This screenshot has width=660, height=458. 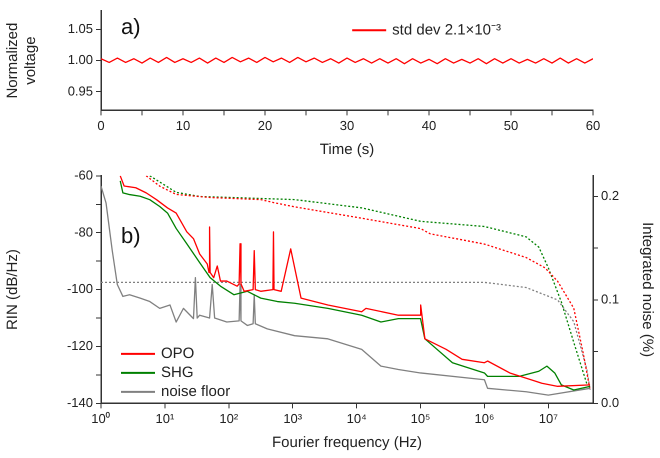 I want to click on x-tick-label: 10¹, so click(x=165, y=418).